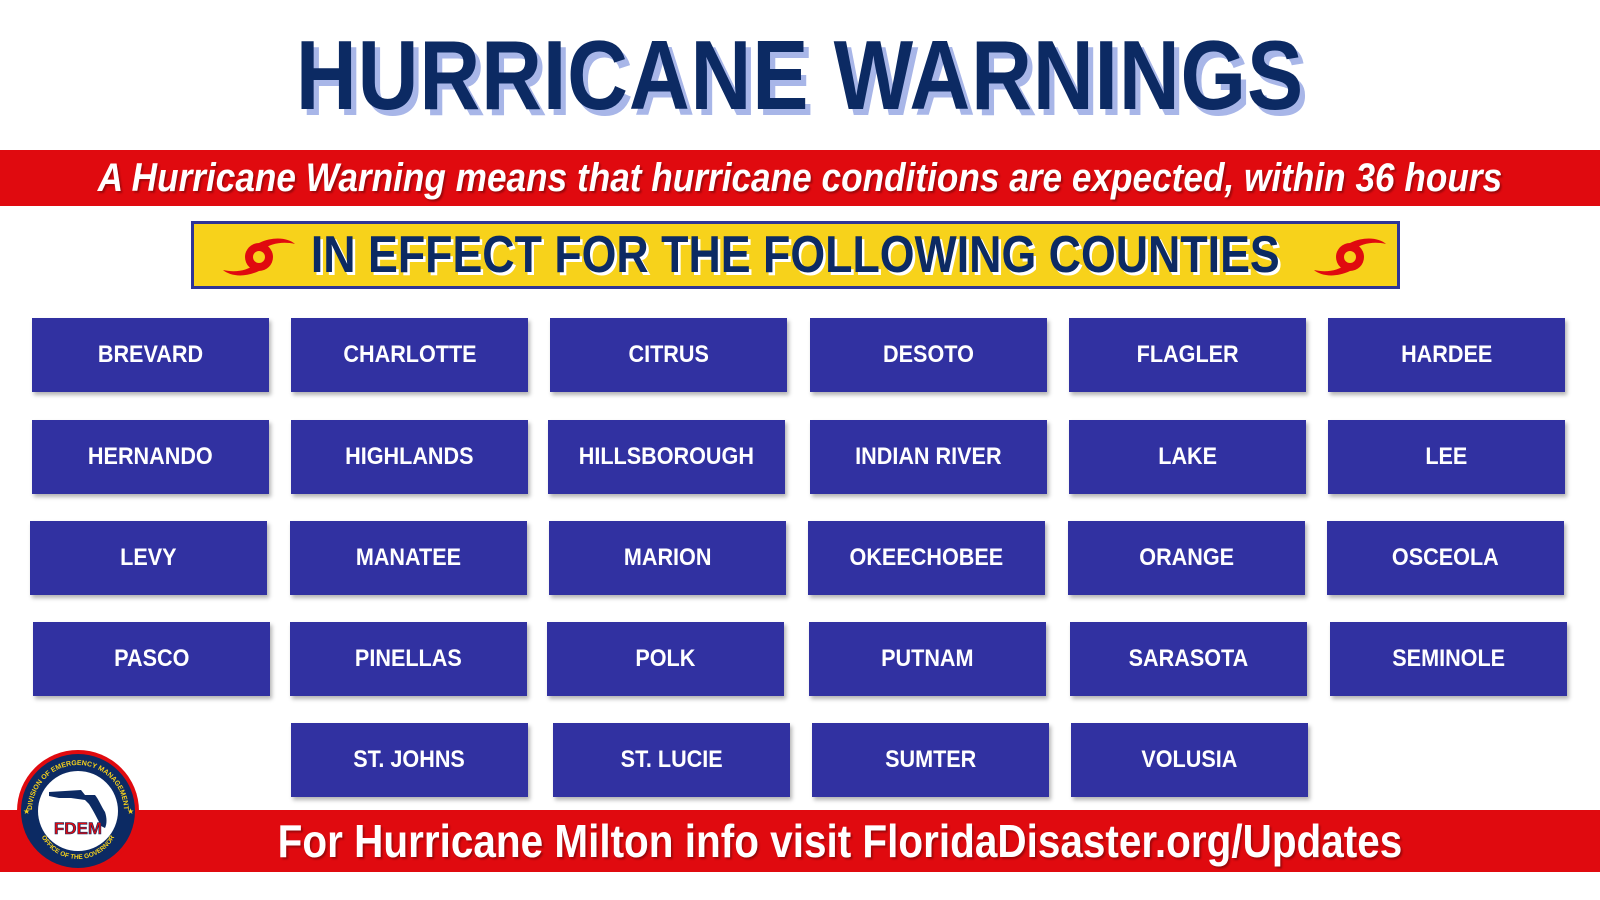  I want to click on county-name: MANATEE, so click(408, 557).